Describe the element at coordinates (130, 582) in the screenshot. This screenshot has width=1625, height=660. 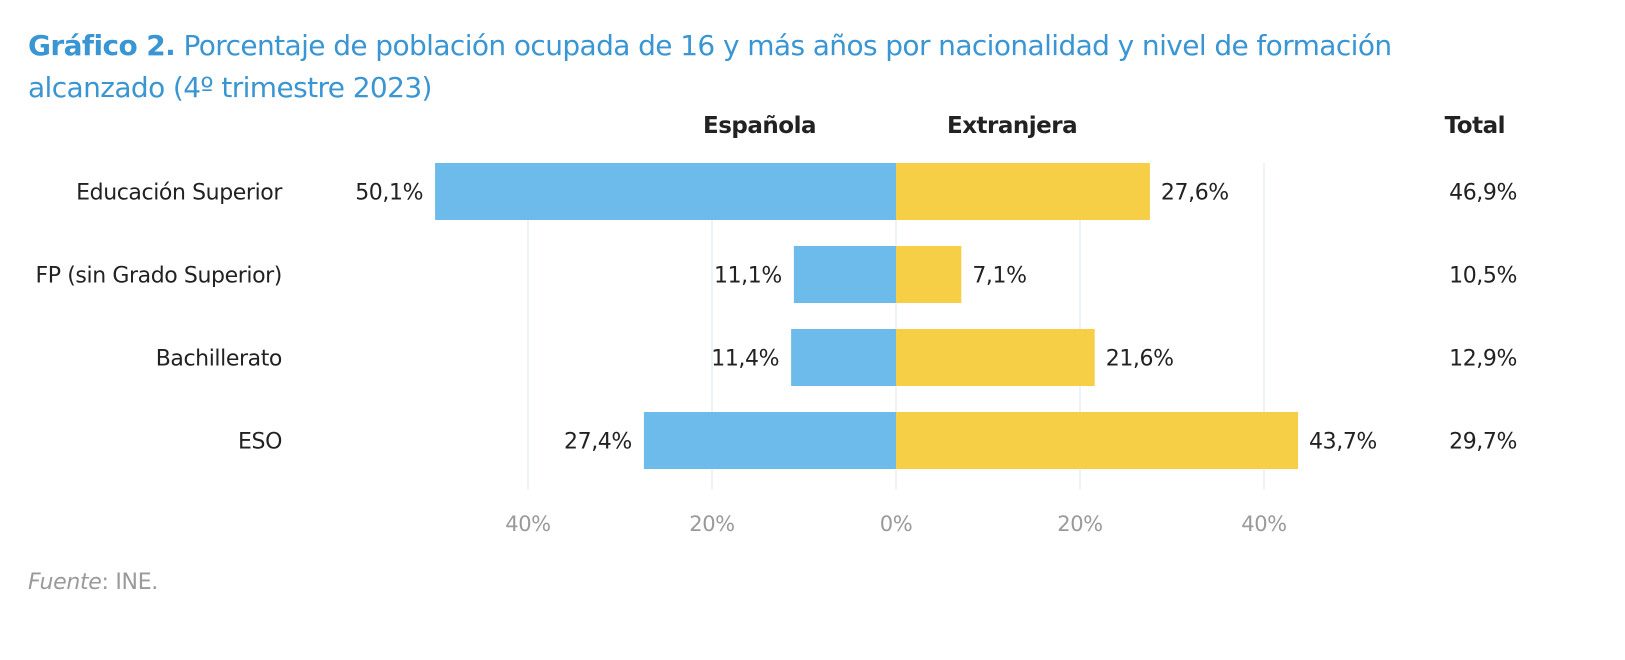
I see `source-text: : INE.` at that location.